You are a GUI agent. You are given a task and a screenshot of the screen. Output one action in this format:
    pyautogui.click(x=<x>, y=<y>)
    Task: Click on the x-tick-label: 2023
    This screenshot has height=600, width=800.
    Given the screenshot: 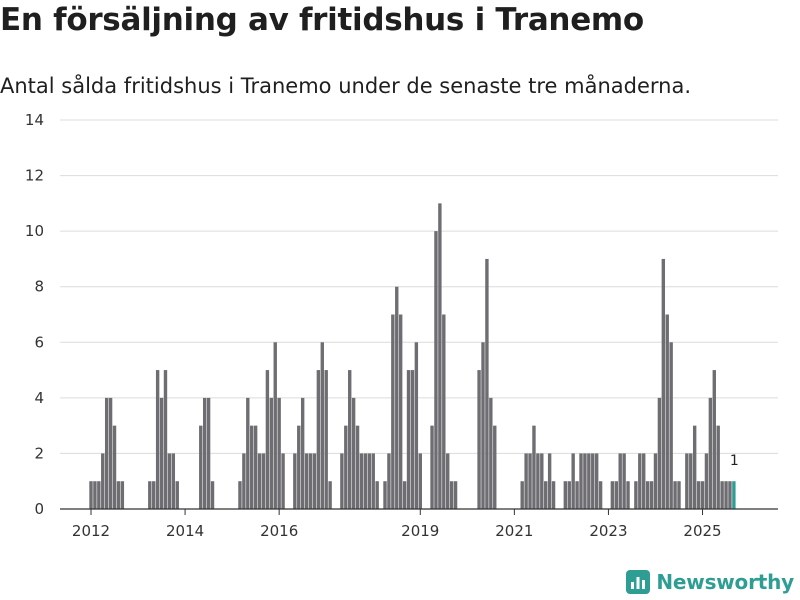 What is the action you would take?
    pyautogui.click(x=608, y=531)
    